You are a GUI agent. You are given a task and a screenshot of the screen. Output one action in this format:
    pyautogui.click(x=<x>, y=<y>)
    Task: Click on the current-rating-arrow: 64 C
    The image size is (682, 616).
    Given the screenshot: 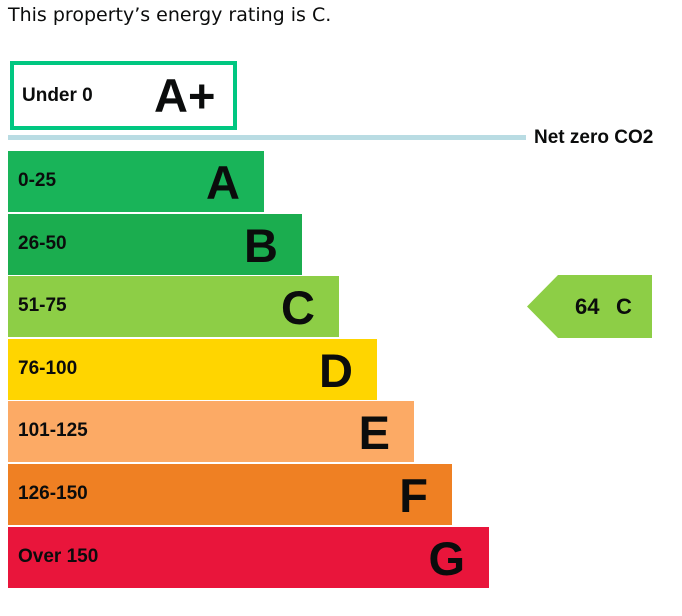 What is the action you would take?
    pyautogui.click(x=589, y=306)
    